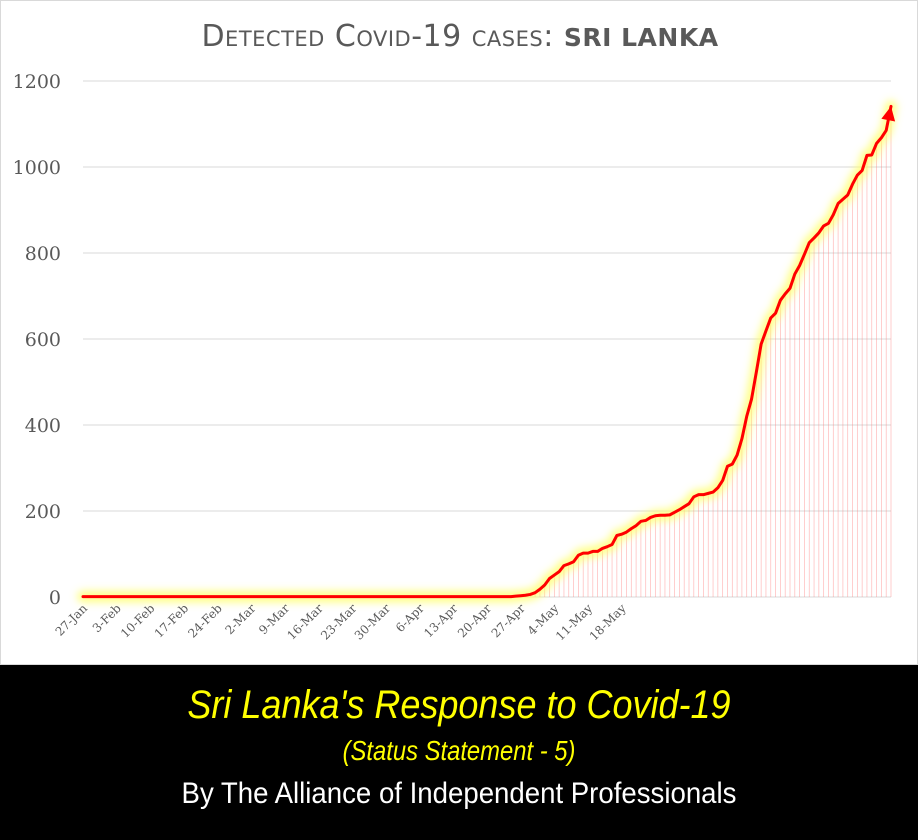 This screenshot has width=918, height=840. I want to click on x-tick-label: 20-Apr, so click(474, 620).